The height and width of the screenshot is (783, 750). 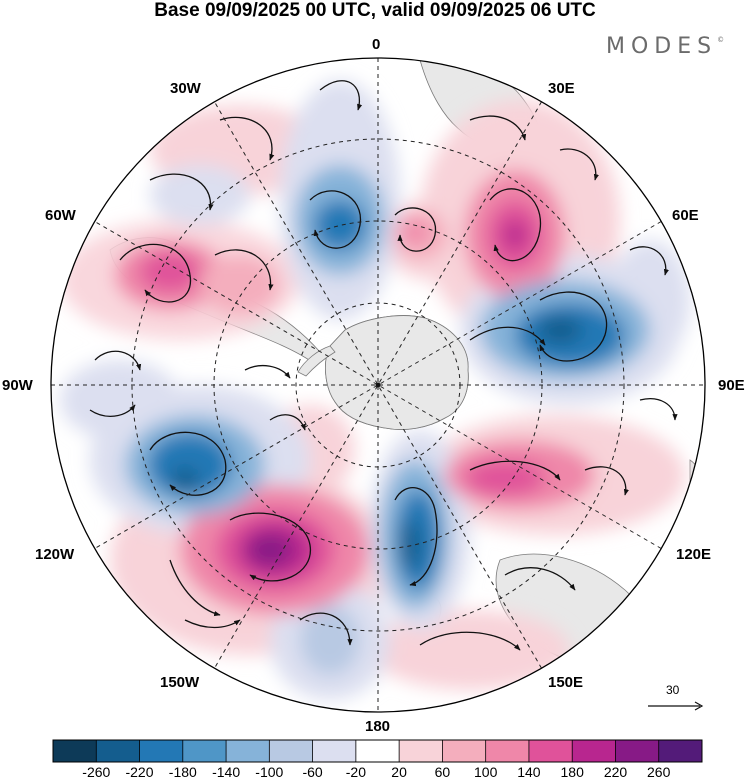 What do you see at coordinates (566, 682) in the screenshot?
I see `label-150e: 150E` at bounding box center [566, 682].